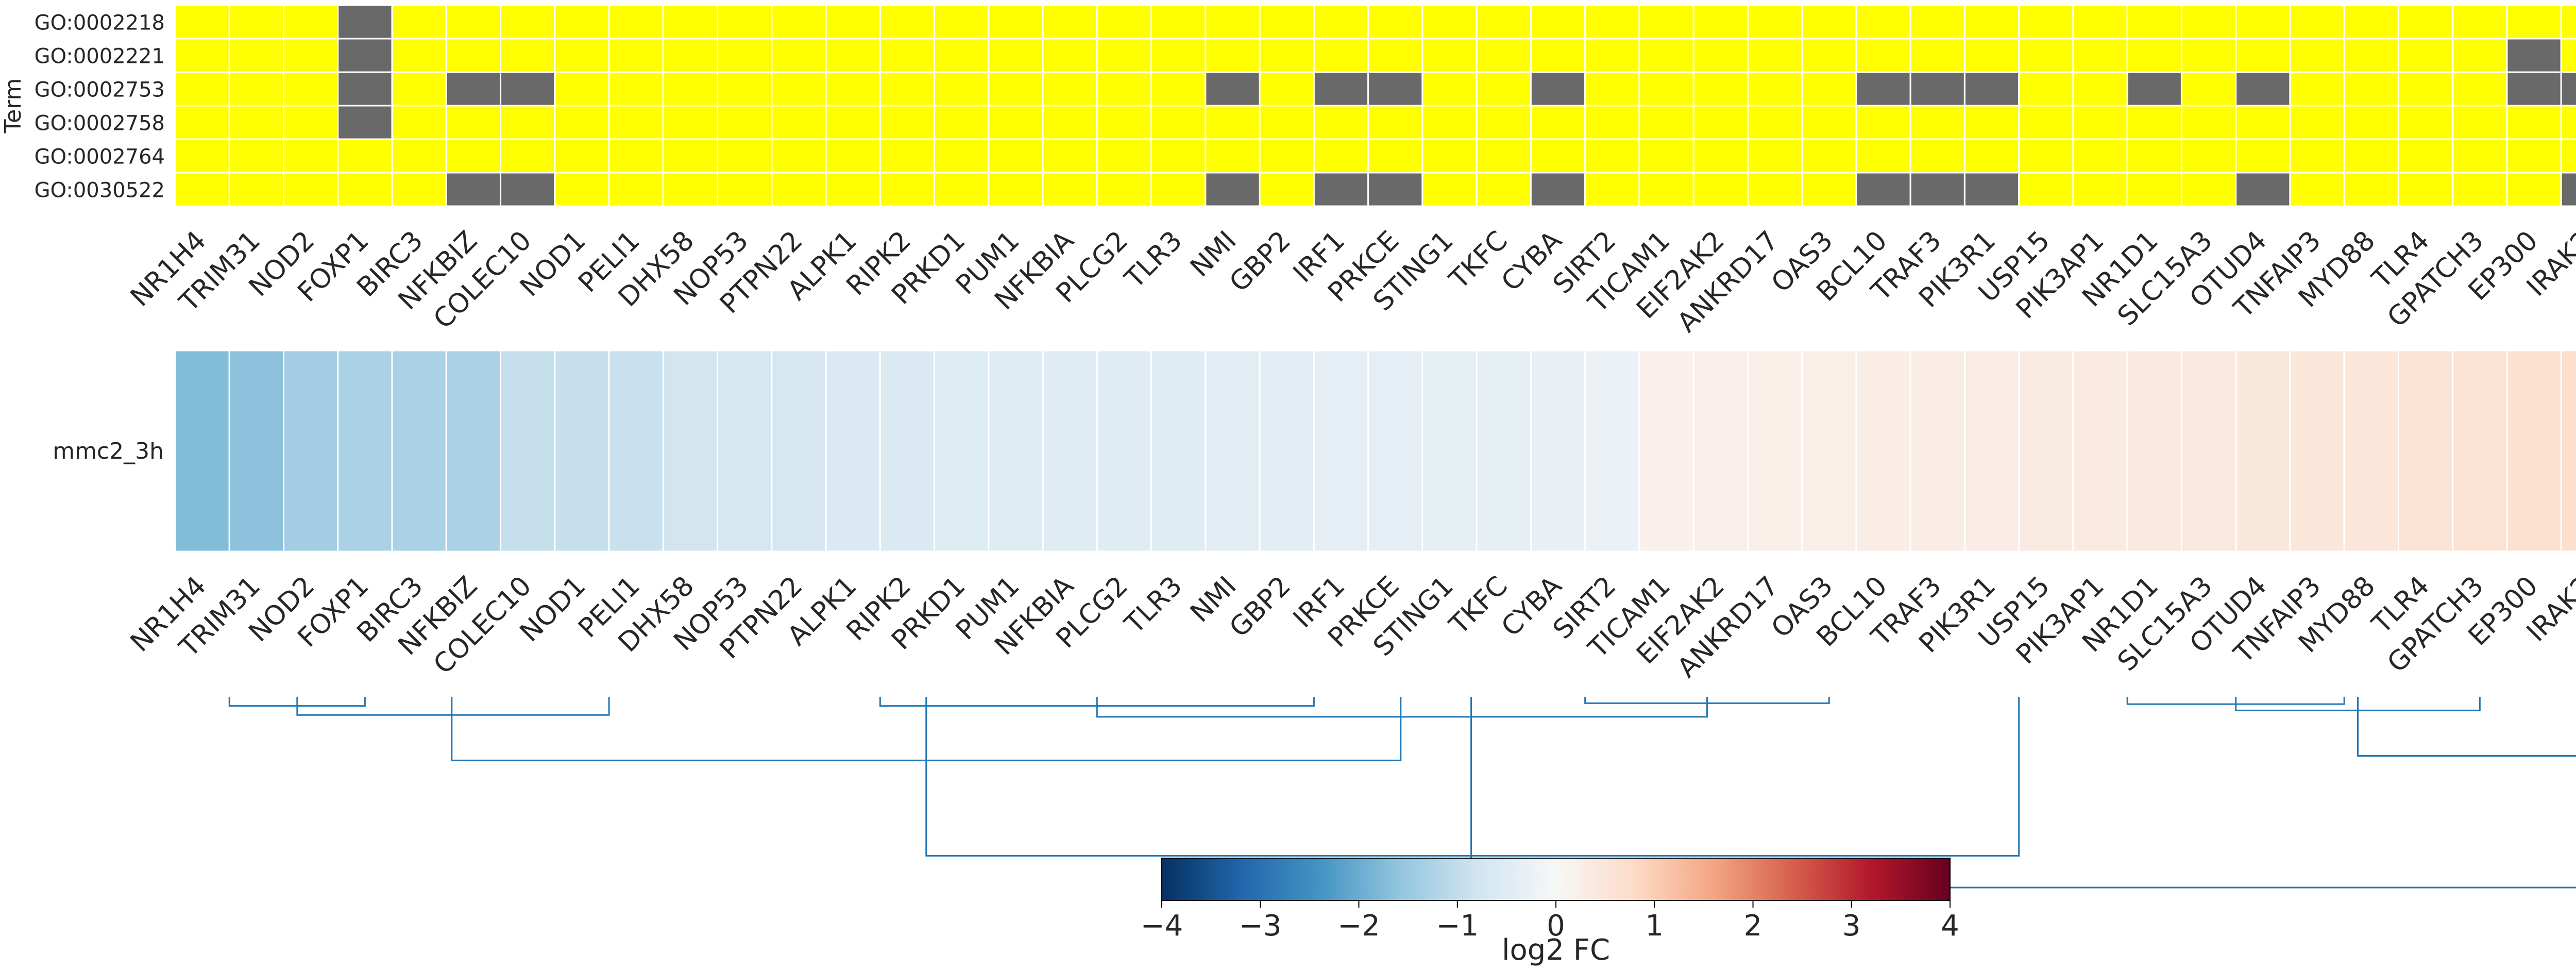  What do you see at coordinates (1950, 926) in the screenshot?
I see `colorbar-tick-label: 4` at bounding box center [1950, 926].